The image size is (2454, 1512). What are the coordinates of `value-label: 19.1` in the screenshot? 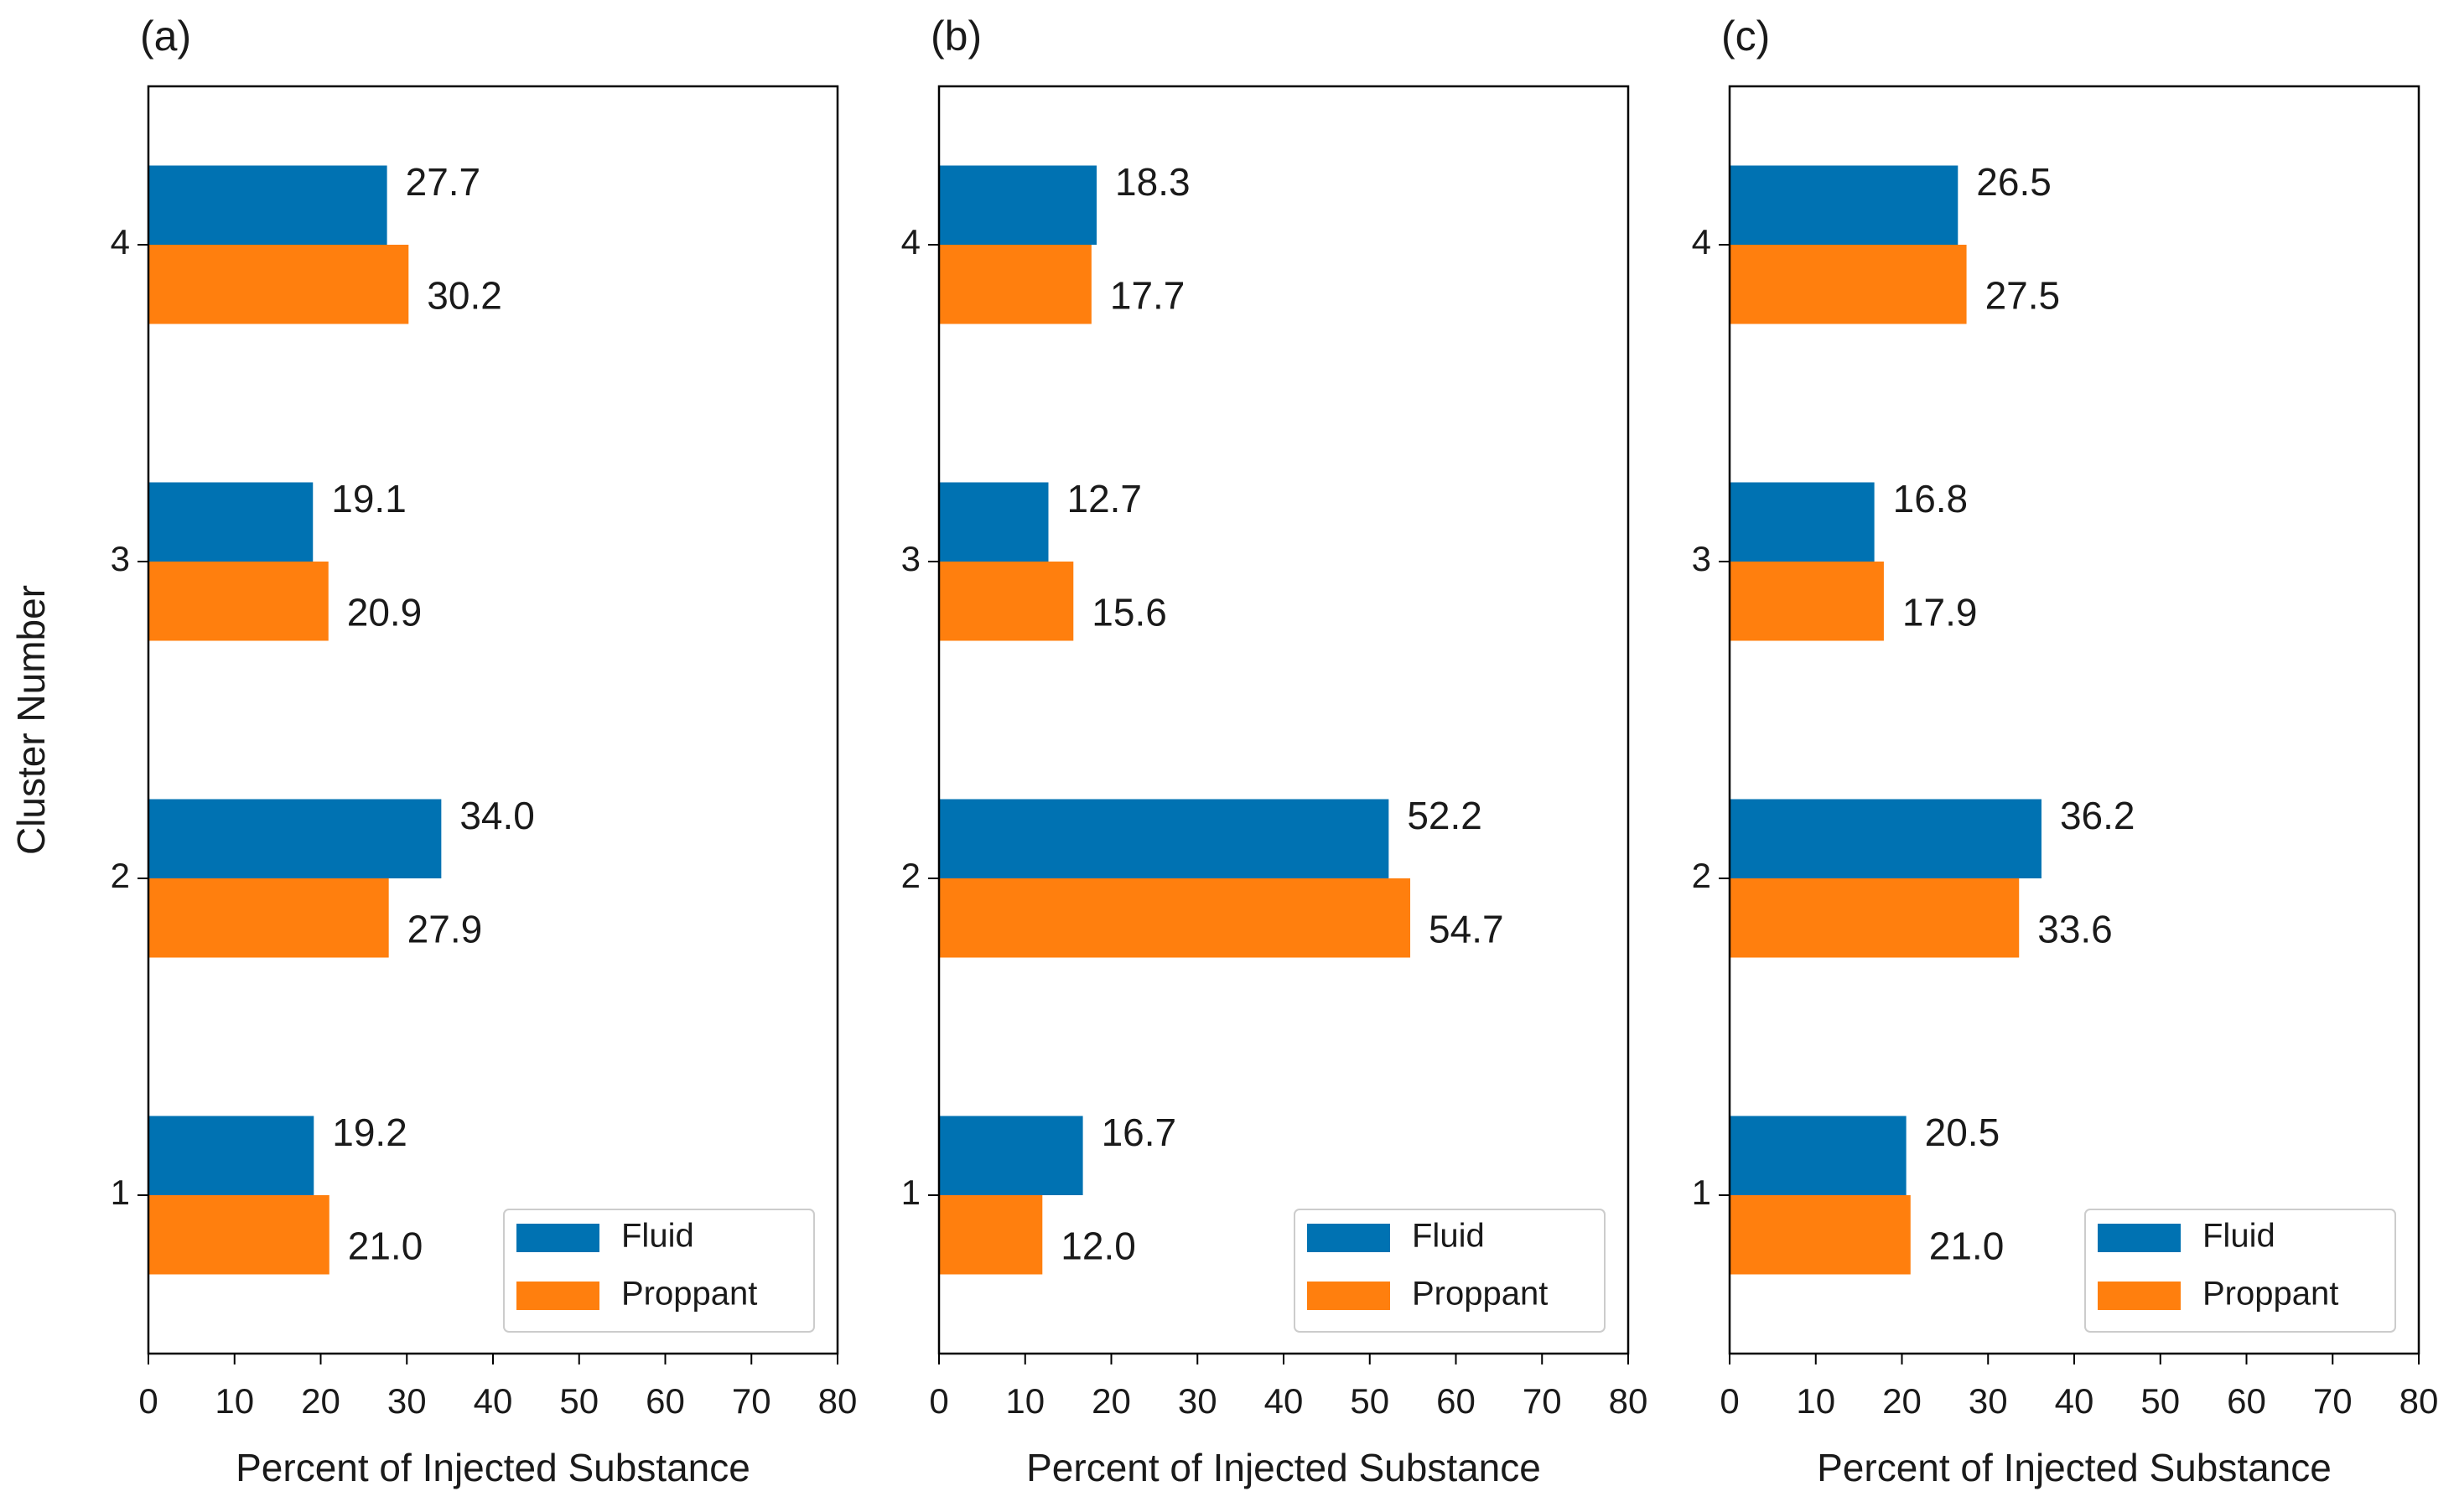 It's located at (369, 498).